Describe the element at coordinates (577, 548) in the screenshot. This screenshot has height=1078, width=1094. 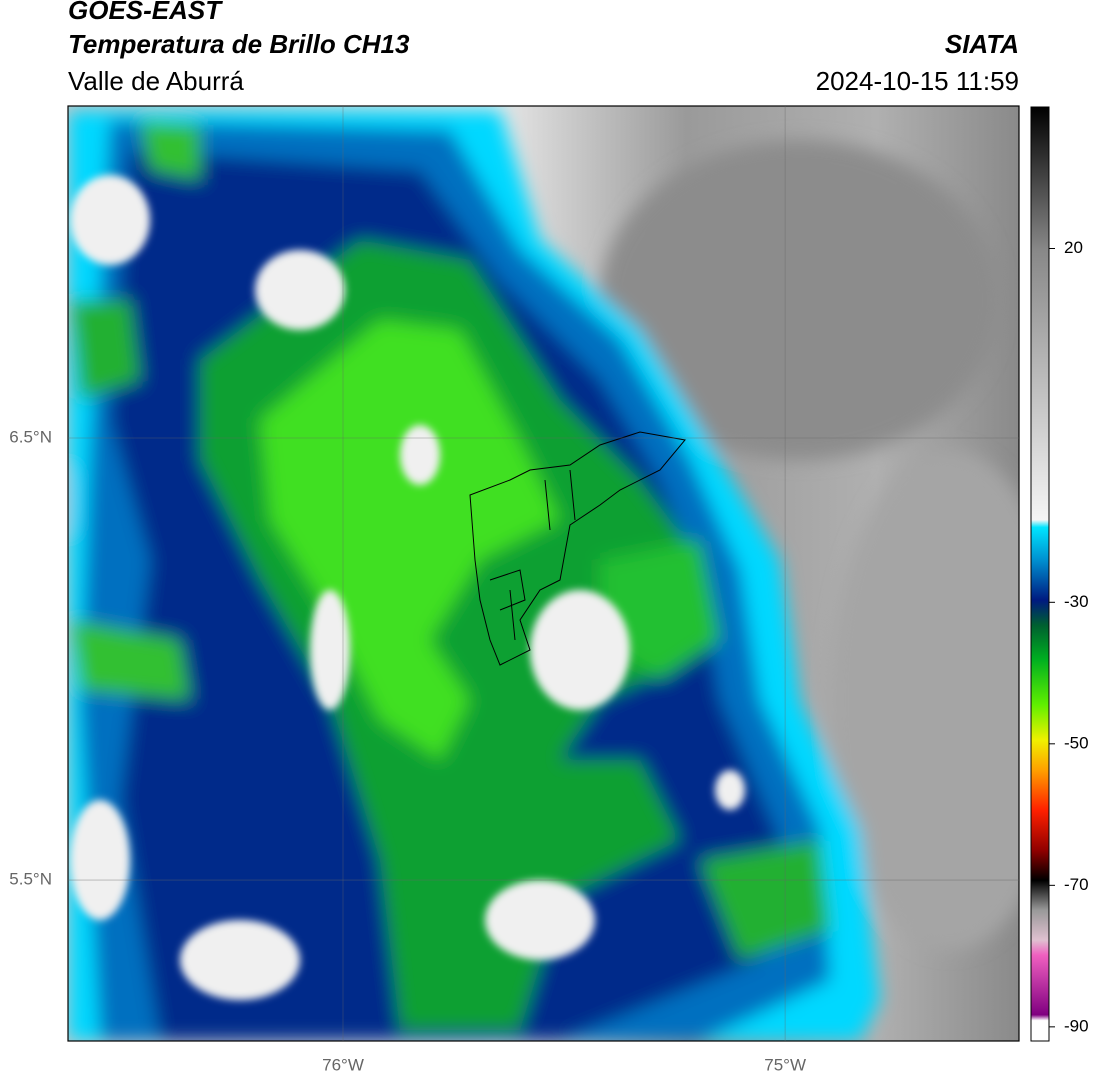
I see `aburra-boundary` at that location.